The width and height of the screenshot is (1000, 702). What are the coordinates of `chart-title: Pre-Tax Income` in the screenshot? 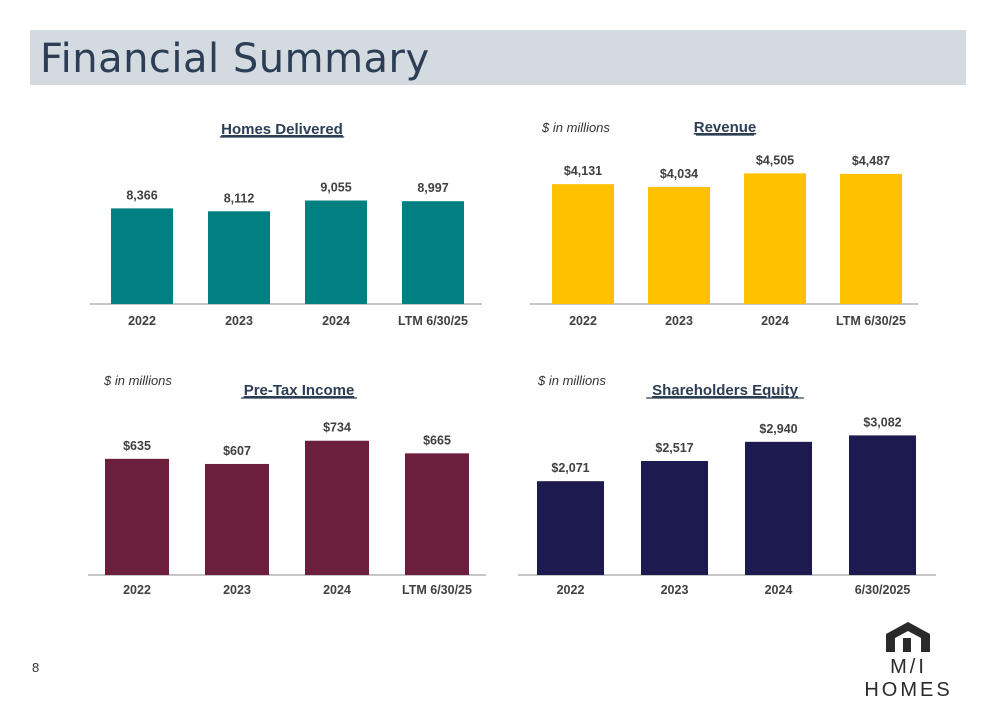 It's located at (299, 390).